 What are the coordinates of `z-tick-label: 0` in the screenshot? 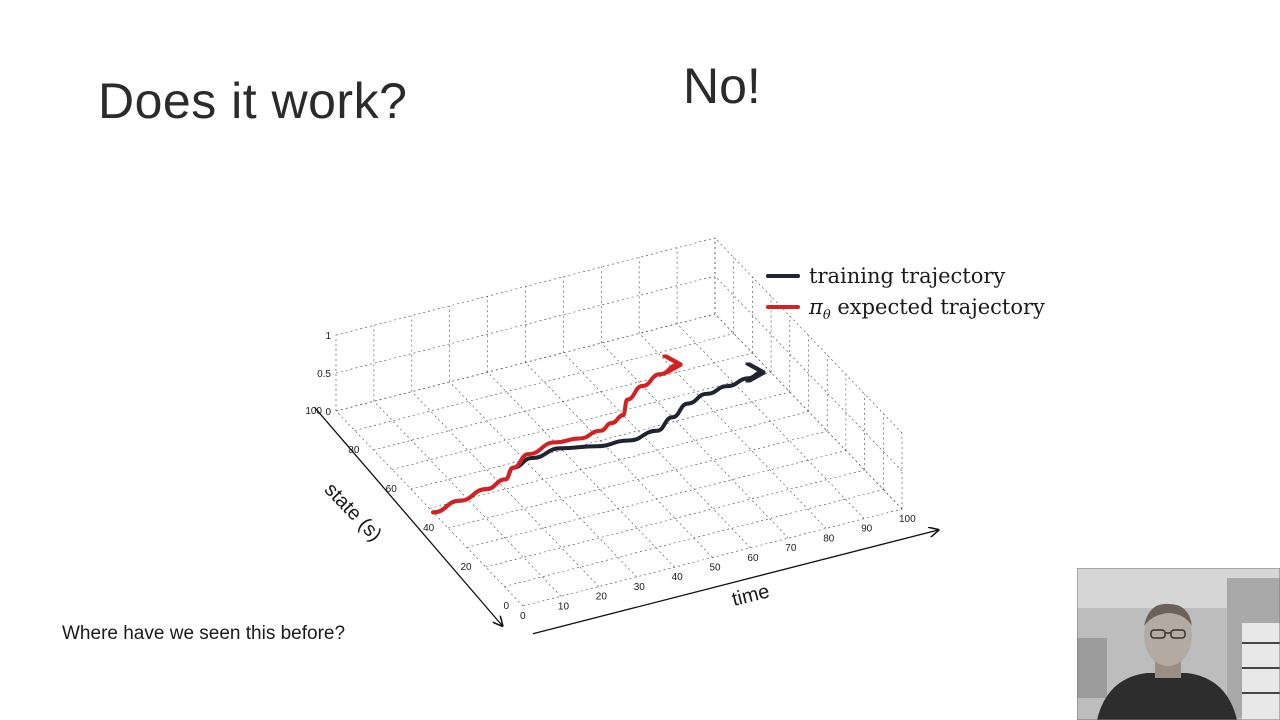 It's located at (328, 412).